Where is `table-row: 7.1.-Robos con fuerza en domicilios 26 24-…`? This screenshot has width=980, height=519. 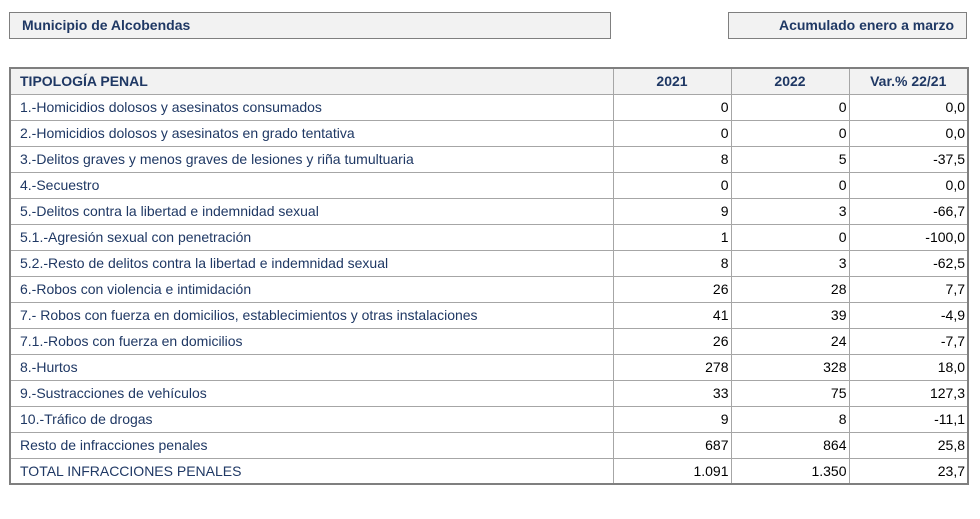
table-row: 7.1.-Robos con fuerza en domicilios 26 24-… is located at coordinates (489, 341).